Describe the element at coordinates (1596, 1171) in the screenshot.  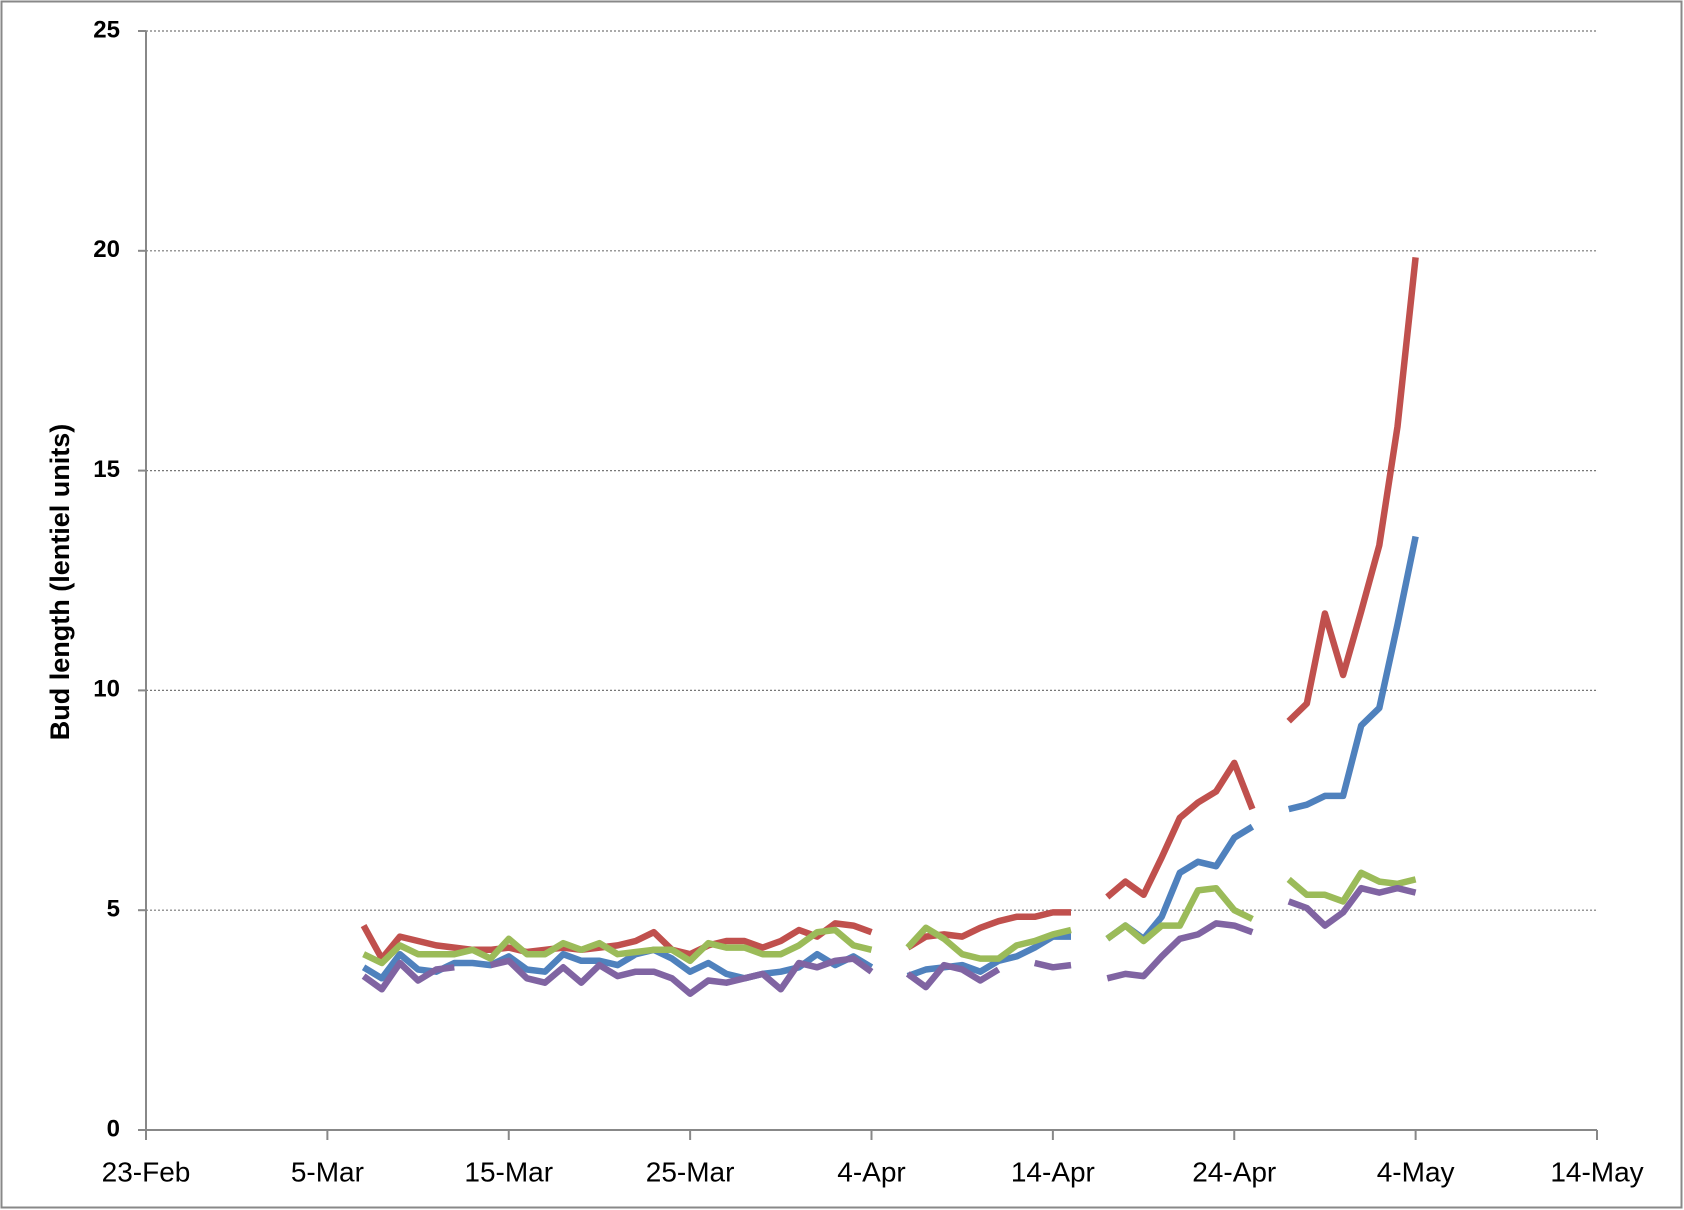
I see `x-tick-label: 14-May` at that location.